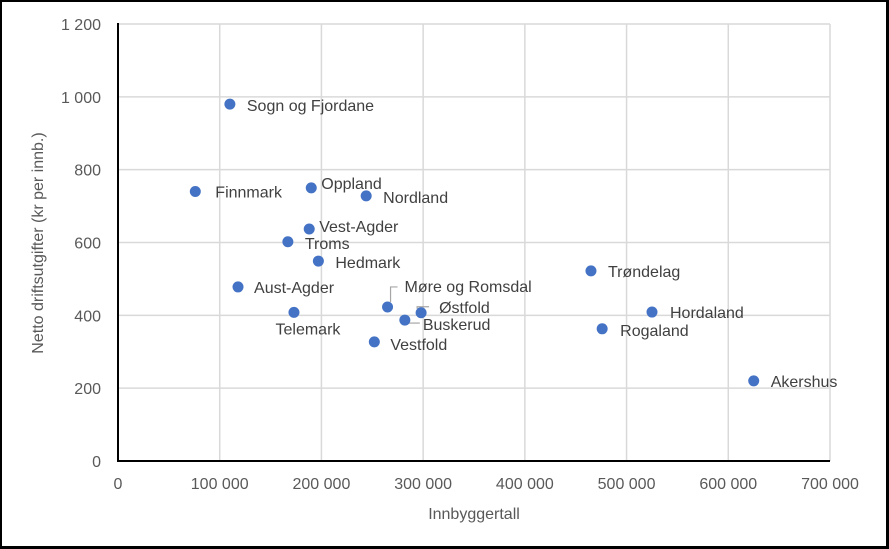 The height and width of the screenshot is (549, 889). What do you see at coordinates (423, 484) in the screenshot?
I see `x-tick-label: 300 000` at bounding box center [423, 484].